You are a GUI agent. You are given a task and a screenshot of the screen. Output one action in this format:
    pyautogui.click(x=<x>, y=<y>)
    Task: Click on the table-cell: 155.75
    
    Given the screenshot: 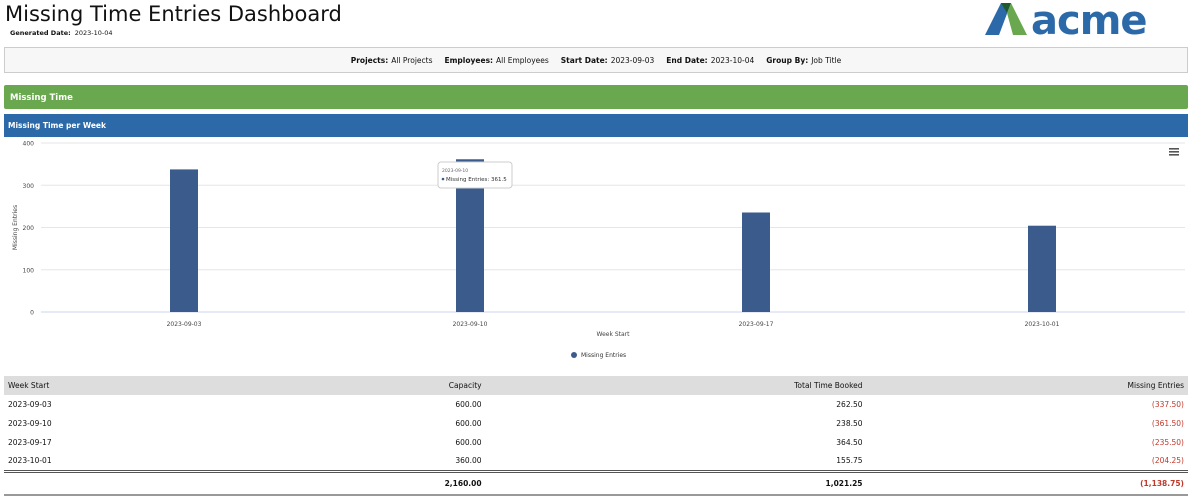 What is the action you would take?
    pyautogui.click(x=849, y=461)
    